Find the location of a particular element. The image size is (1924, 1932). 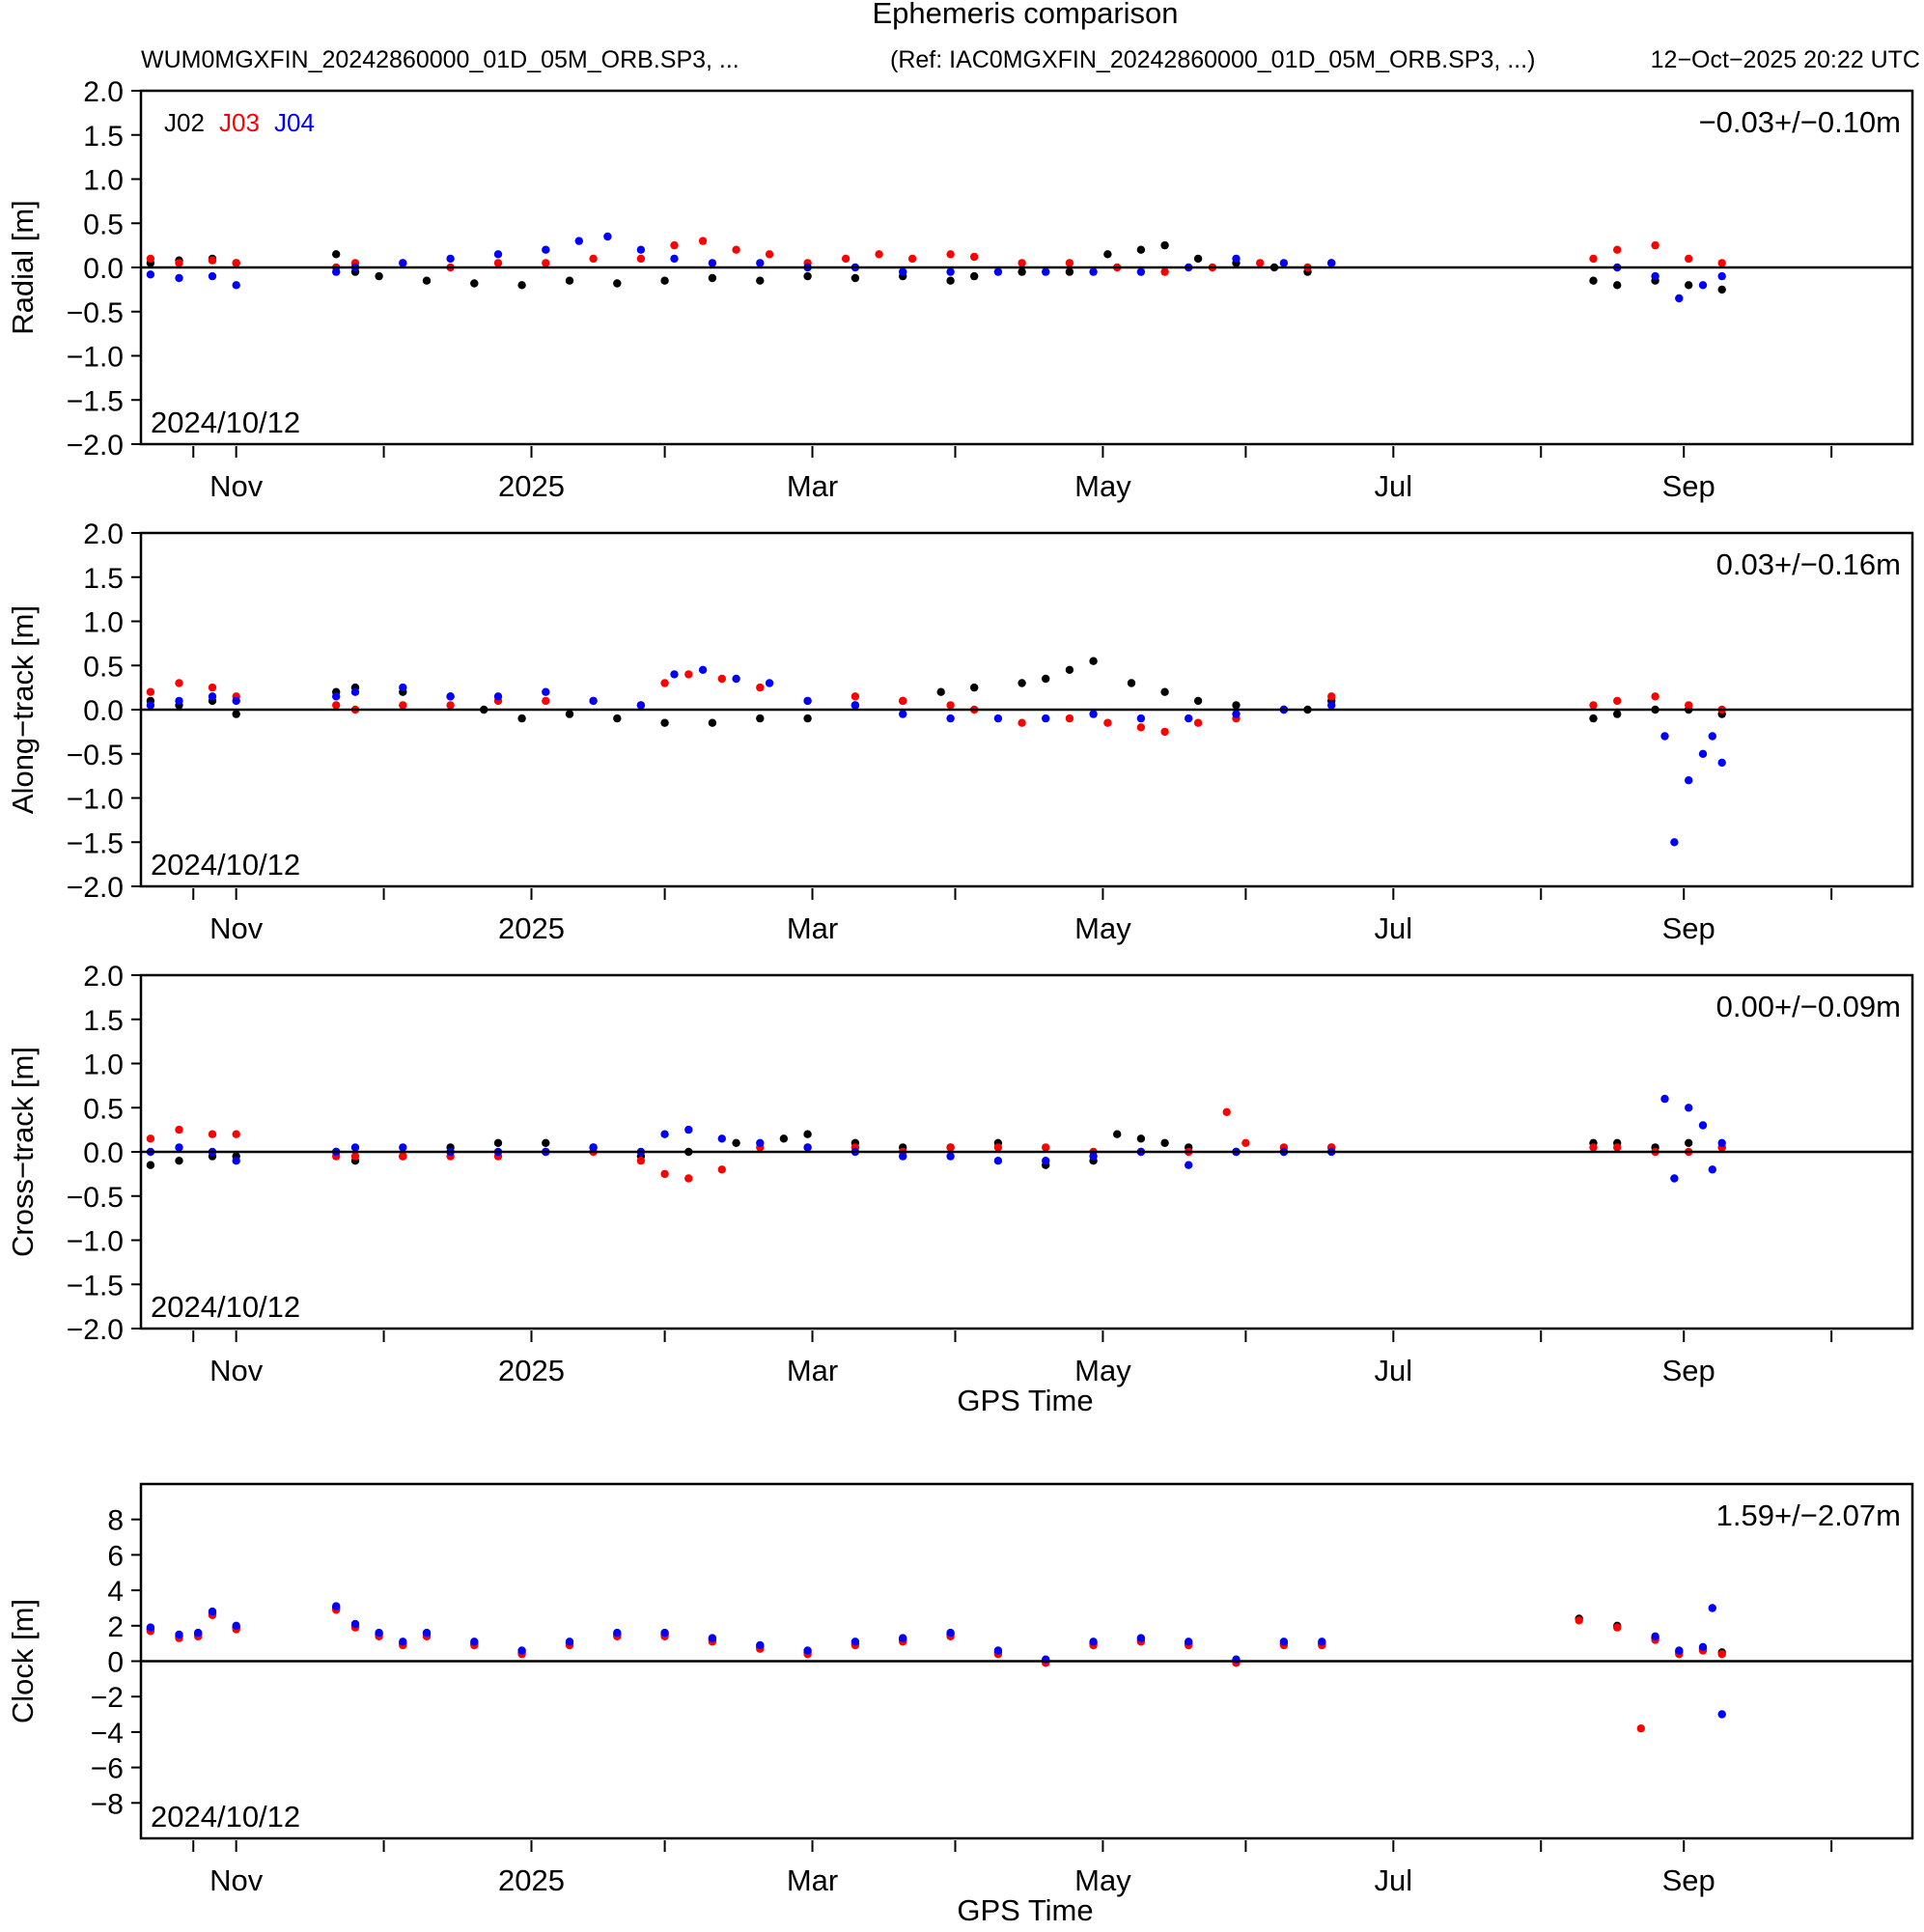

y-tick-label: 1.0 is located at coordinates (103, 623).